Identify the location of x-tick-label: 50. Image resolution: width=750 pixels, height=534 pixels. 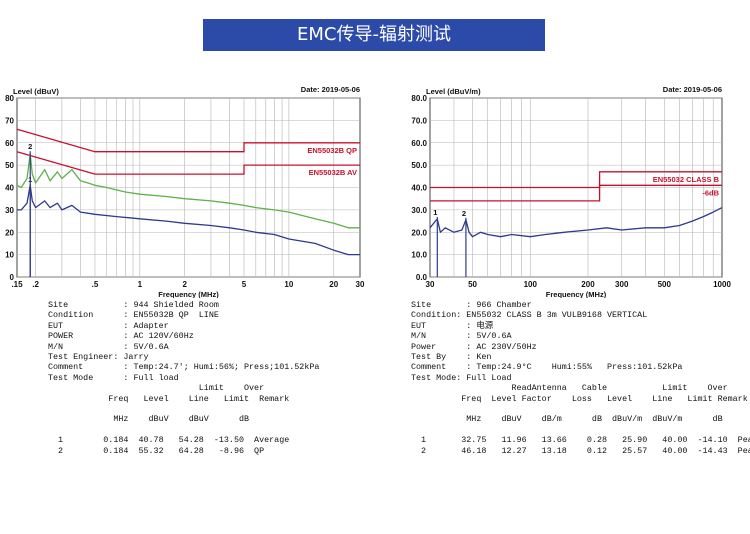
(472, 284).